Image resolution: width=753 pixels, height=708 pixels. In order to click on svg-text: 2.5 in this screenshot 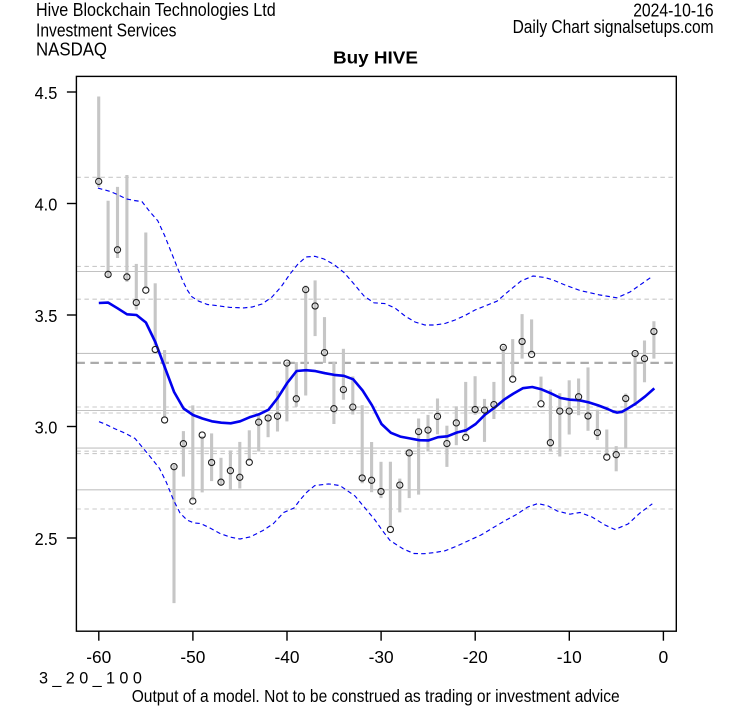, I will do `click(46, 539)`.